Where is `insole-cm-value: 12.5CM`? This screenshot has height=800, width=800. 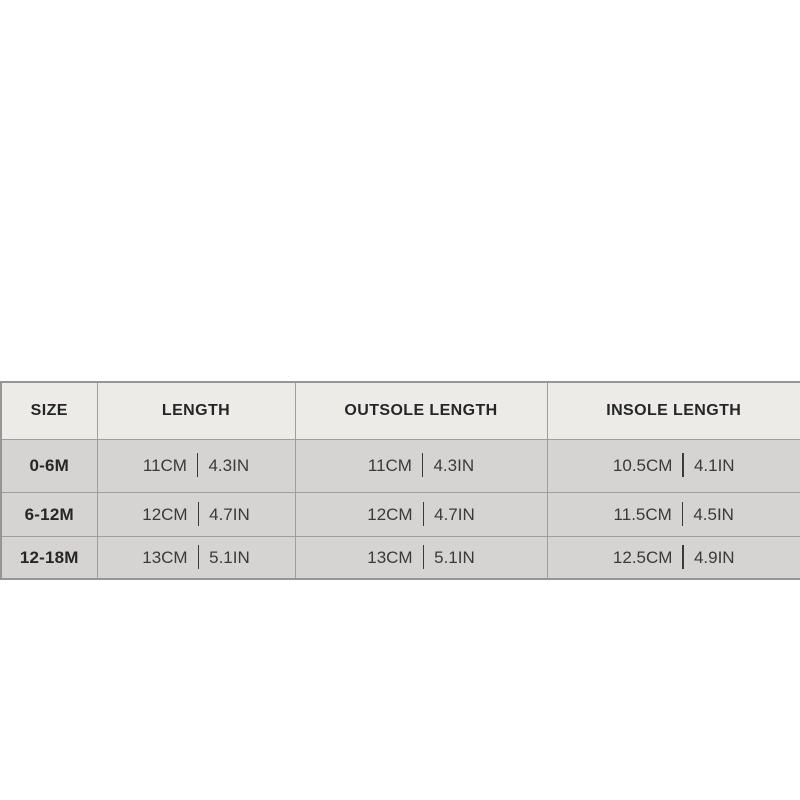
insole-cm-value: 12.5CM is located at coordinates (642, 557).